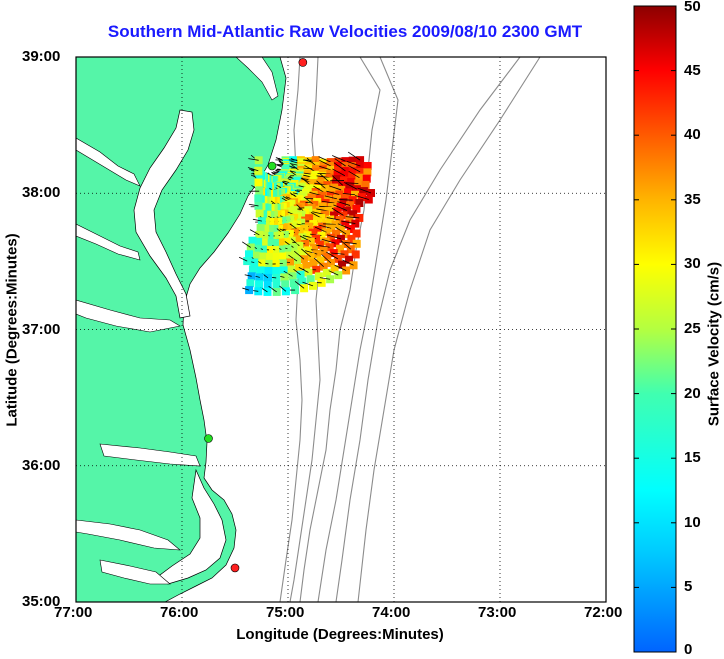  I want to click on colorbar-tick-label: 25, so click(692, 328).